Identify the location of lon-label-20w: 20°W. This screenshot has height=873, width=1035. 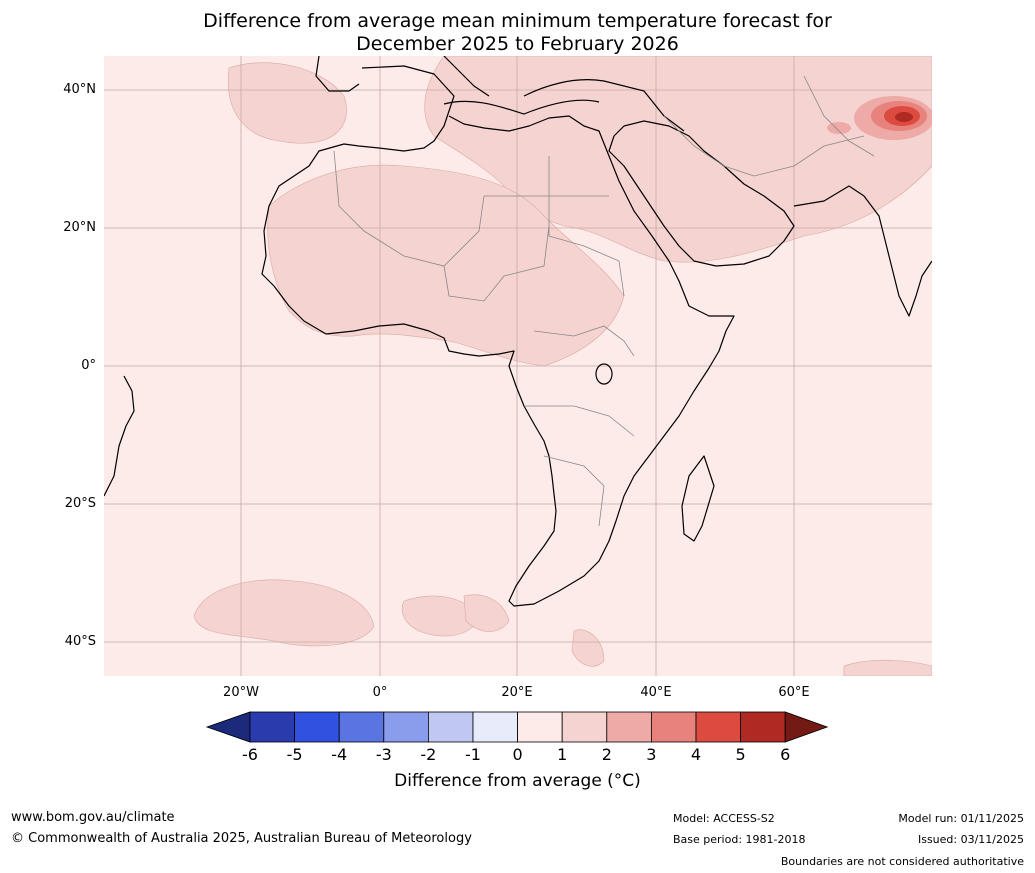
(241, 692).